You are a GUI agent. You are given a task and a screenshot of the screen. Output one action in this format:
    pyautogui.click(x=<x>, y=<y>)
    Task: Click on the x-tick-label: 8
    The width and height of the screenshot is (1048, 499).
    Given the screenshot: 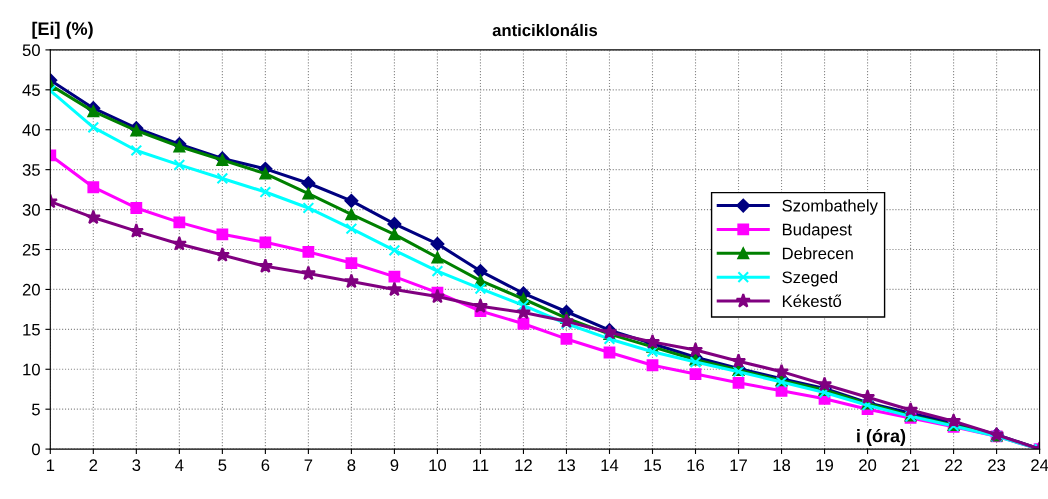 What is the action you would take?
    pyautogui.click(x=351, y=465)
    